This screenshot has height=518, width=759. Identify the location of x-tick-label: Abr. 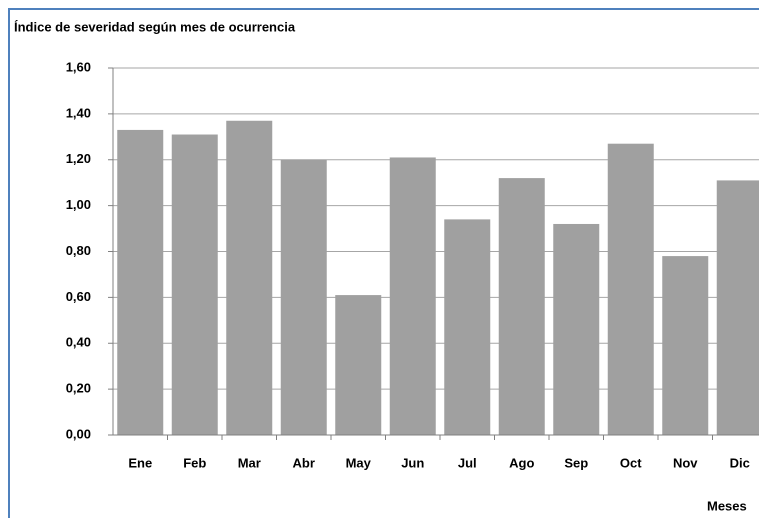
(304, 462).